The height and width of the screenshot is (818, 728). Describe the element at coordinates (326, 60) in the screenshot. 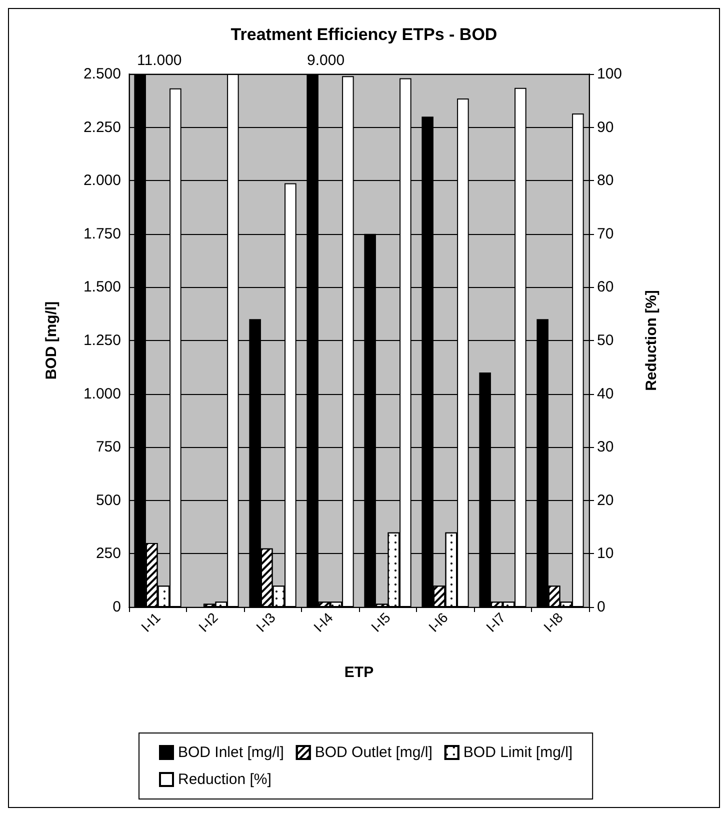

I see `text: 9.000` at that location.